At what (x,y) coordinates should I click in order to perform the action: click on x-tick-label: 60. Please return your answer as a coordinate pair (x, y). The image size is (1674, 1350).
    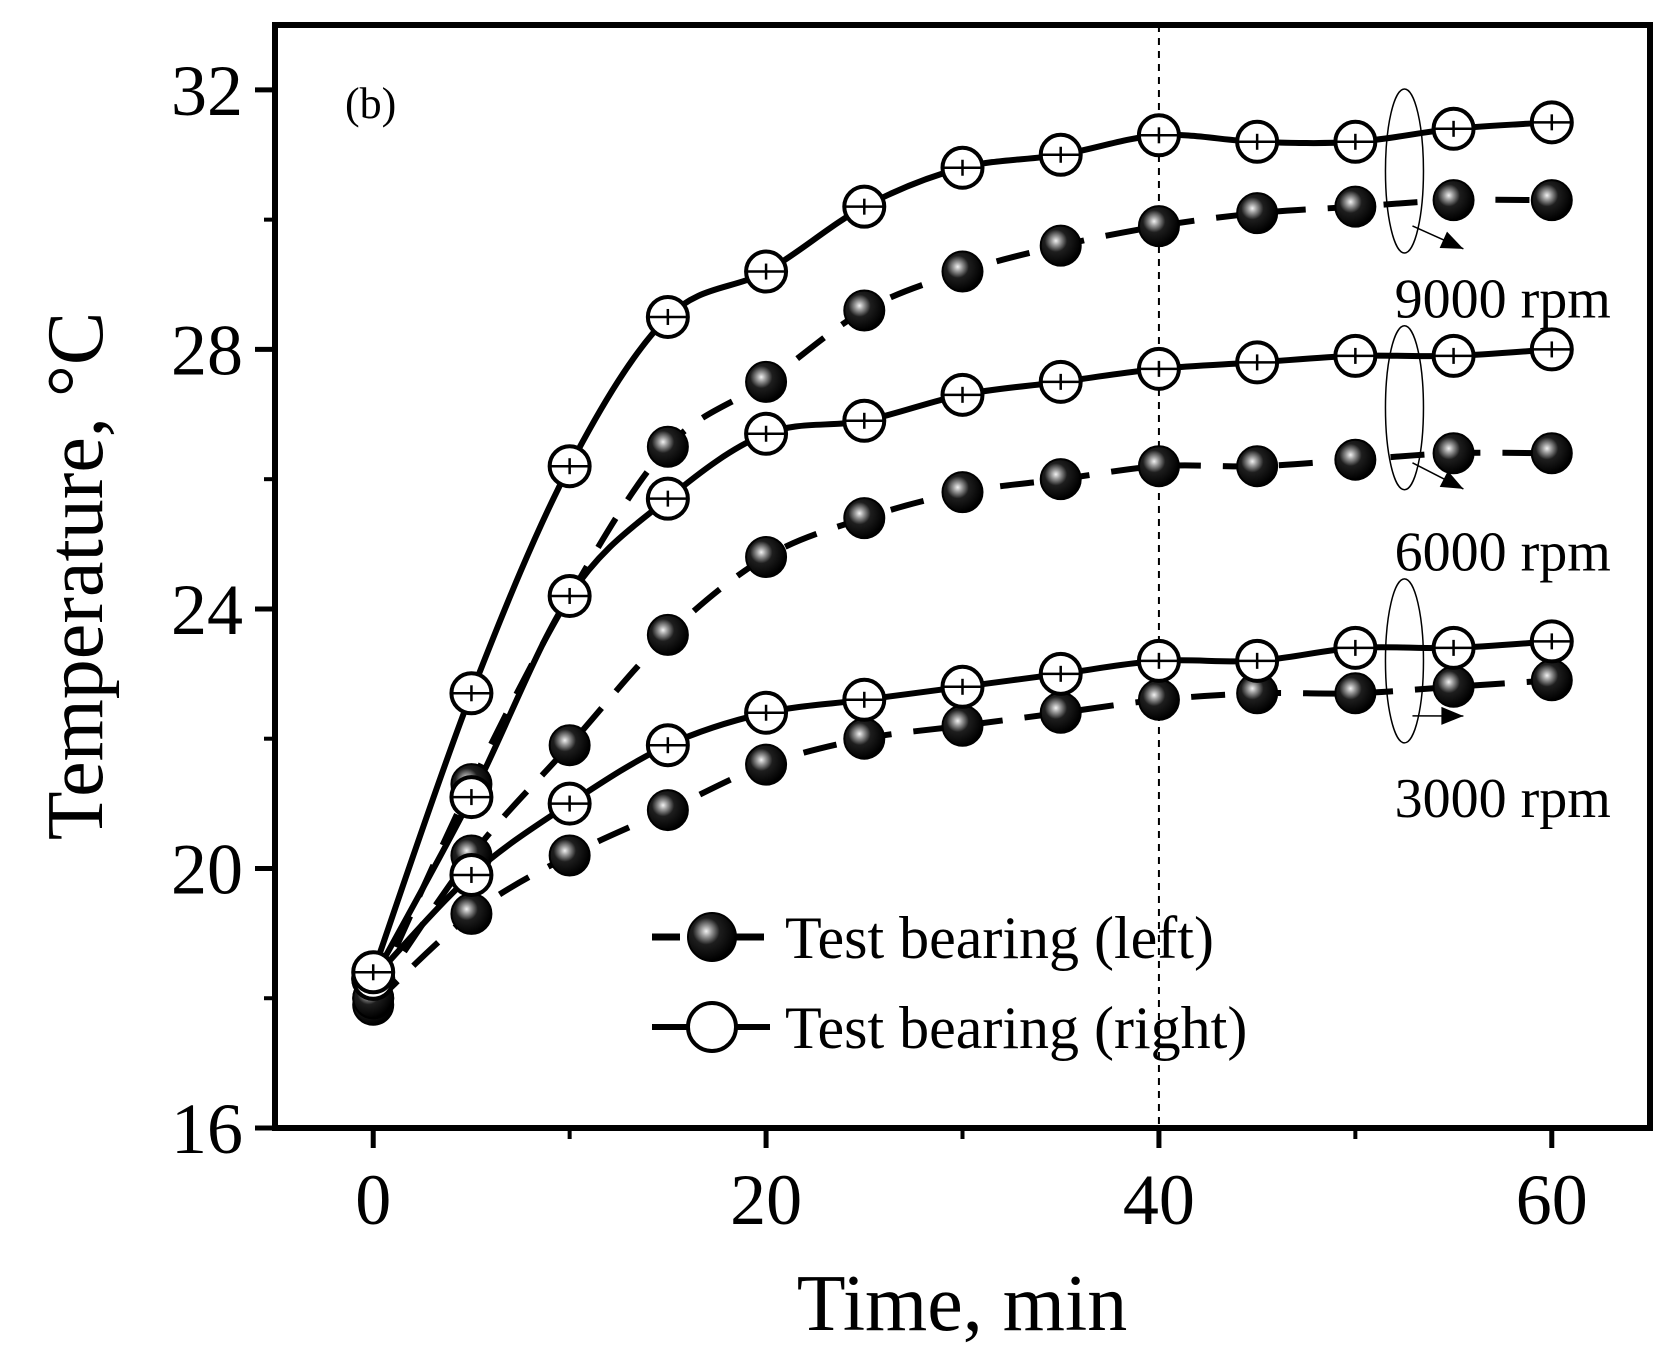
    Looking at the image, I should click on (1552, 1200).